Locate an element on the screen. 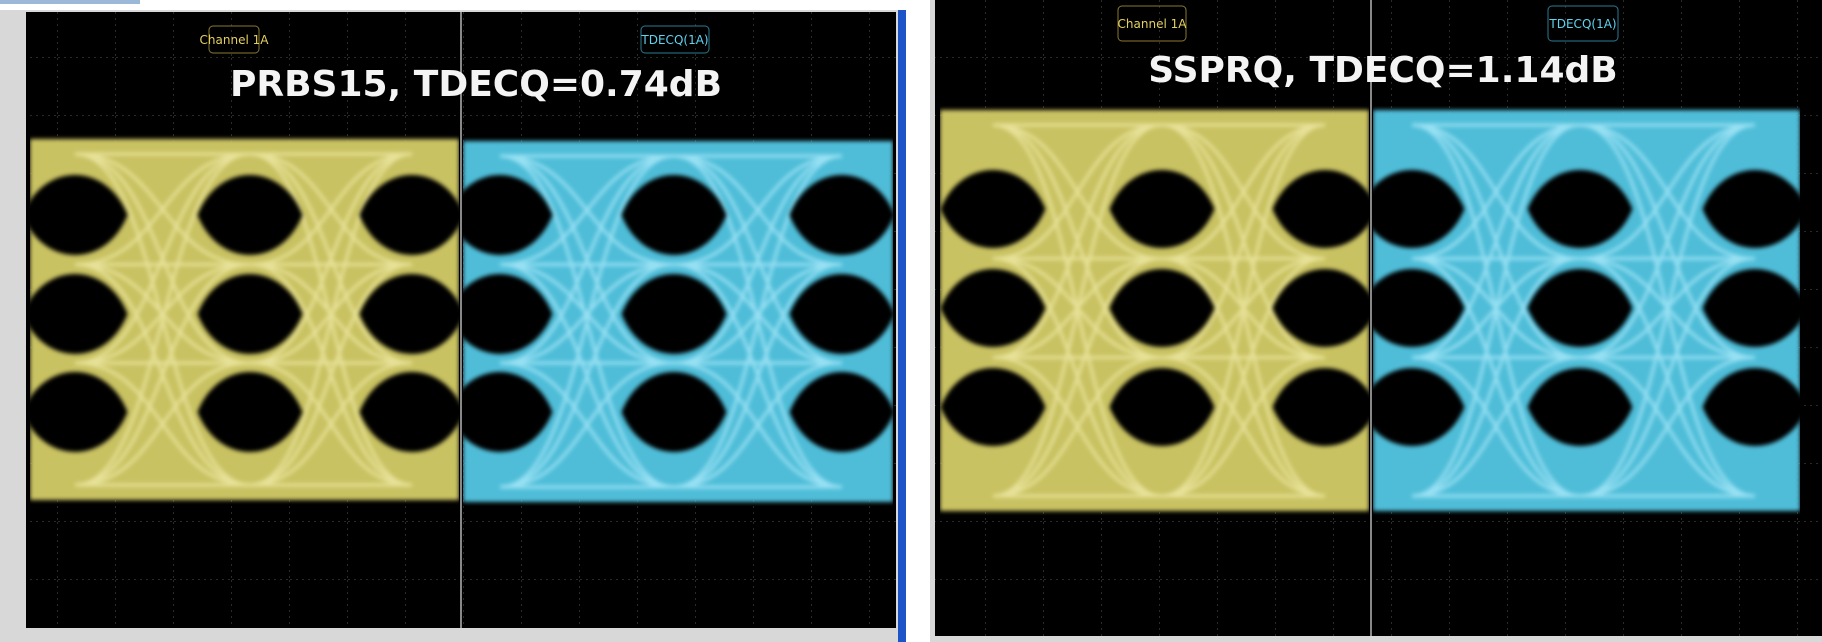 Image resolution: width=1822 pixels, height=642 pixels. panel-title: SSPRQ, TDECQ=1.14dB is located at coordinates (1382, 70).